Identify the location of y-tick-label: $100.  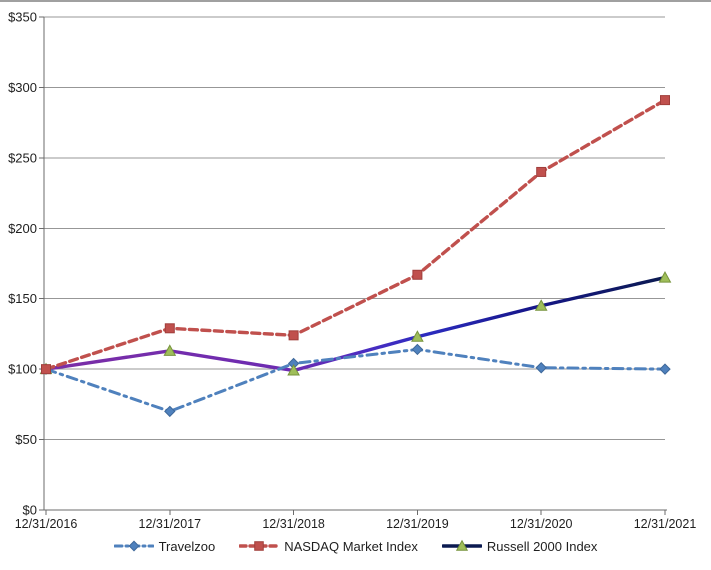
(22, 369).